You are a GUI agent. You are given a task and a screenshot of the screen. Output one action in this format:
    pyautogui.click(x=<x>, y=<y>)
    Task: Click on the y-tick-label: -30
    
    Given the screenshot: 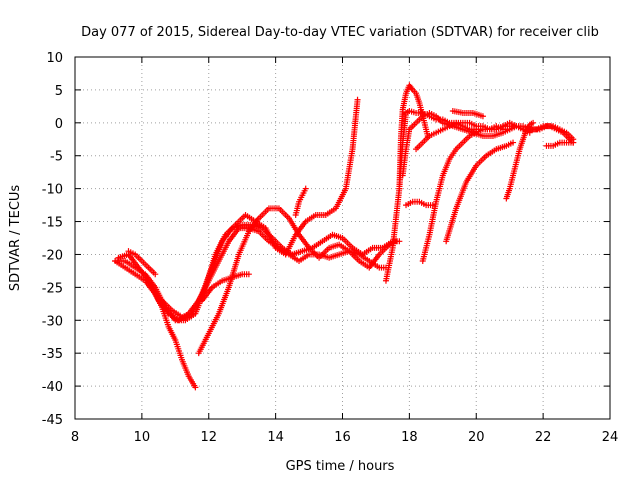 What is the action you would take?
    pyautogui.click(x=52, y=321)
    